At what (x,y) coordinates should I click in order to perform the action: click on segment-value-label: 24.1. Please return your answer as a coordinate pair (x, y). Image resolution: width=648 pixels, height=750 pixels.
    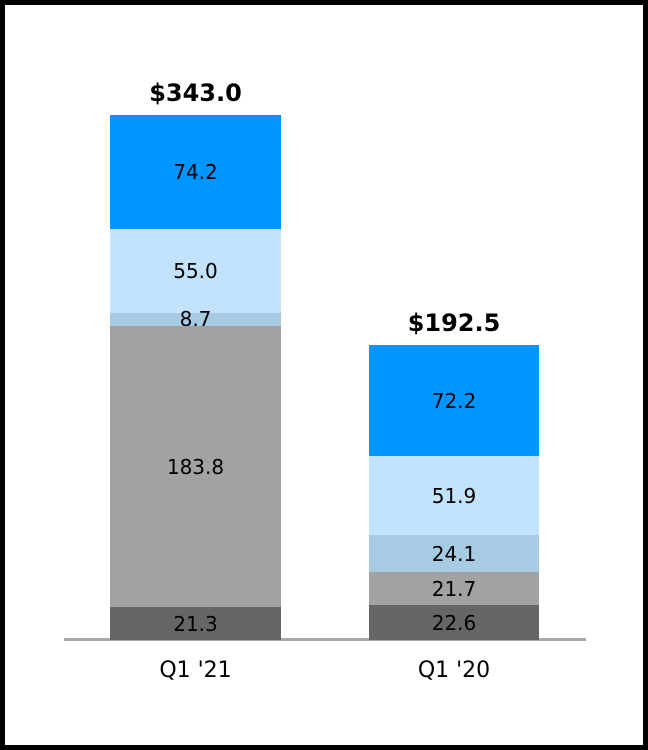
    Looking at the image, I should click on (454, 553).